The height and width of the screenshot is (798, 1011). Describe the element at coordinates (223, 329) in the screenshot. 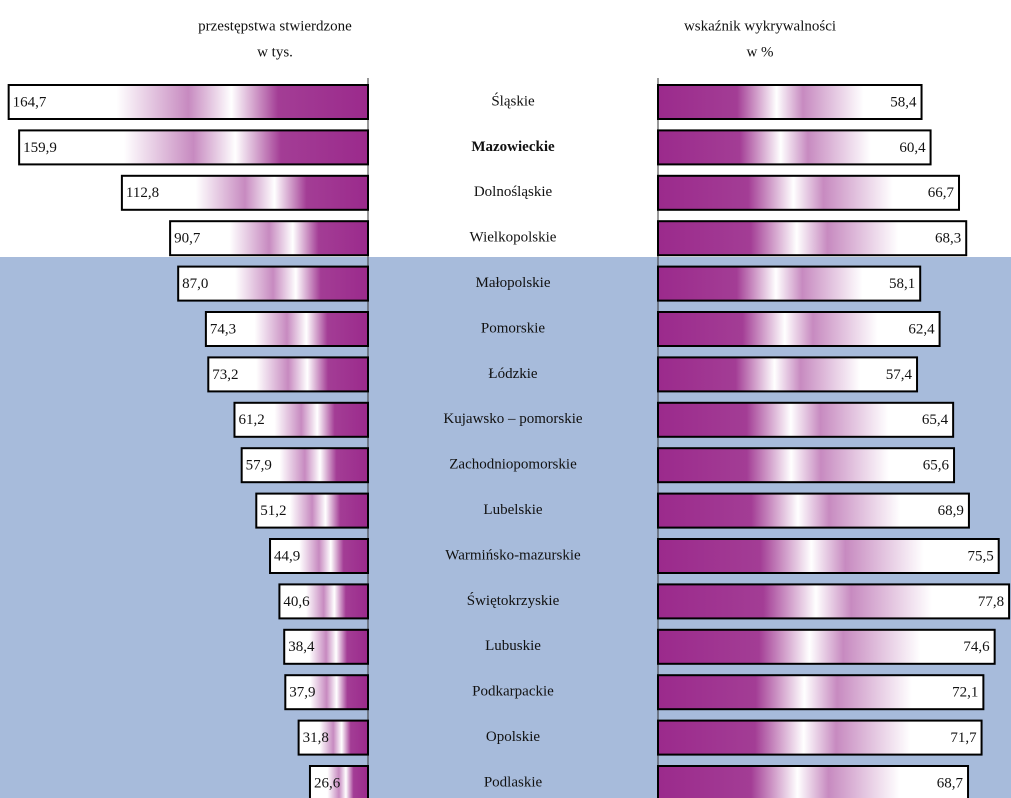

I see `value-label: 74,3` at that location.